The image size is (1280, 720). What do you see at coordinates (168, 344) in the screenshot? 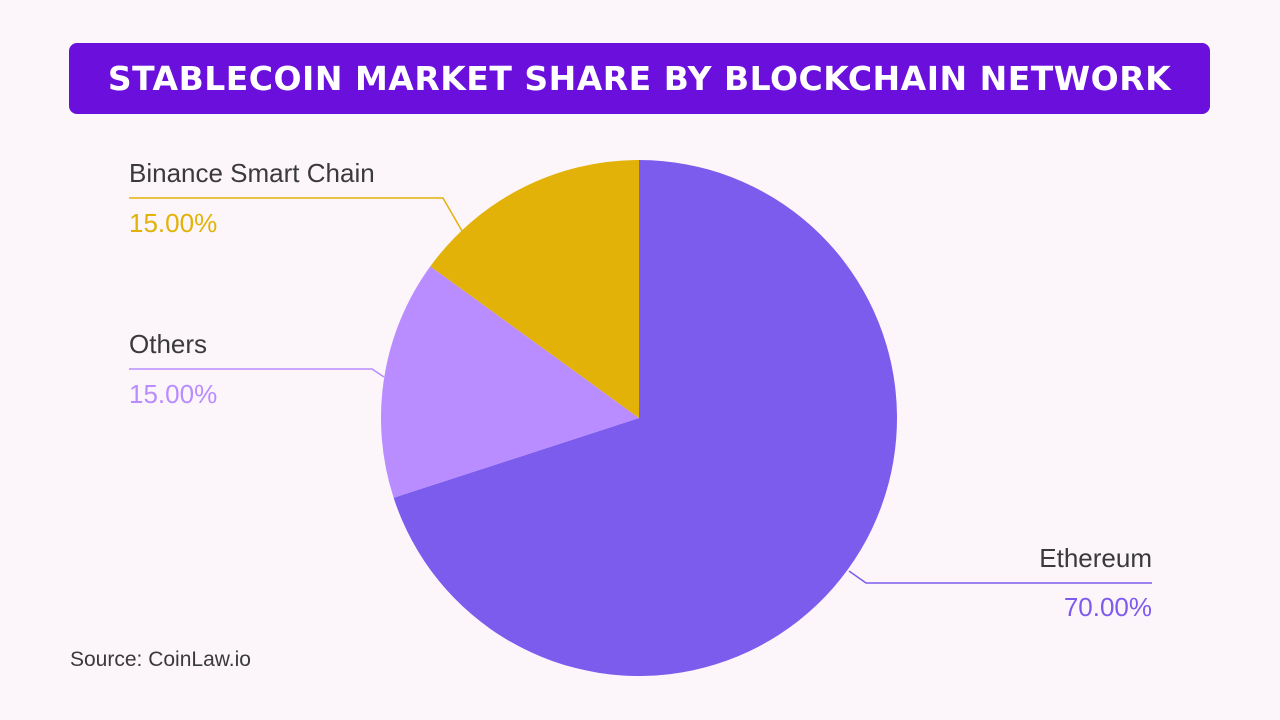
I see `slice-label-others: Others` at bounding box center [168, 344].